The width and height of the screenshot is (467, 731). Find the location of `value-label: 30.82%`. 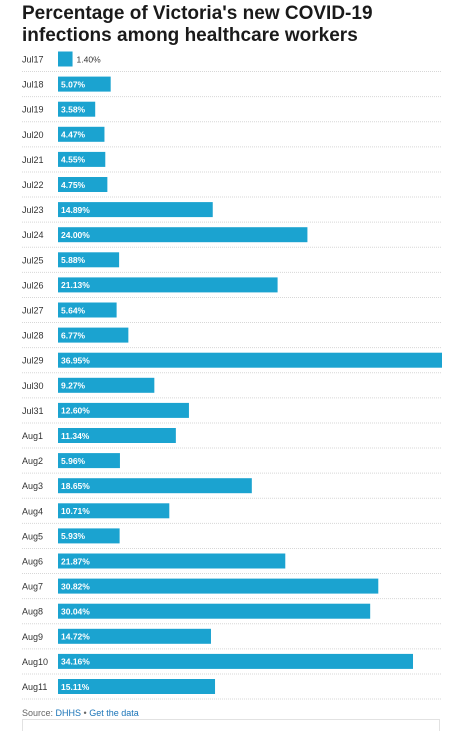

value-label: 30.82% is located at coordinates (75, 586).